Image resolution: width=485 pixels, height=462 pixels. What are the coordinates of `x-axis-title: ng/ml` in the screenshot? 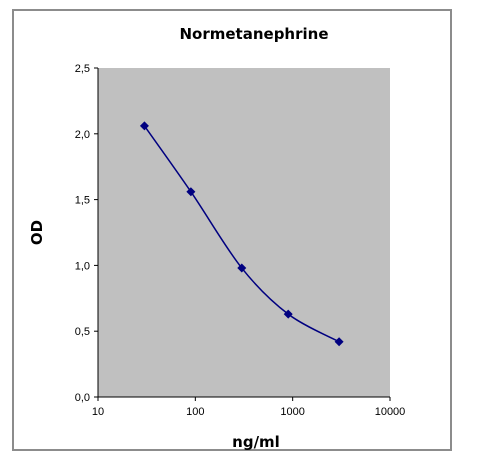 It's located at (256, 442).